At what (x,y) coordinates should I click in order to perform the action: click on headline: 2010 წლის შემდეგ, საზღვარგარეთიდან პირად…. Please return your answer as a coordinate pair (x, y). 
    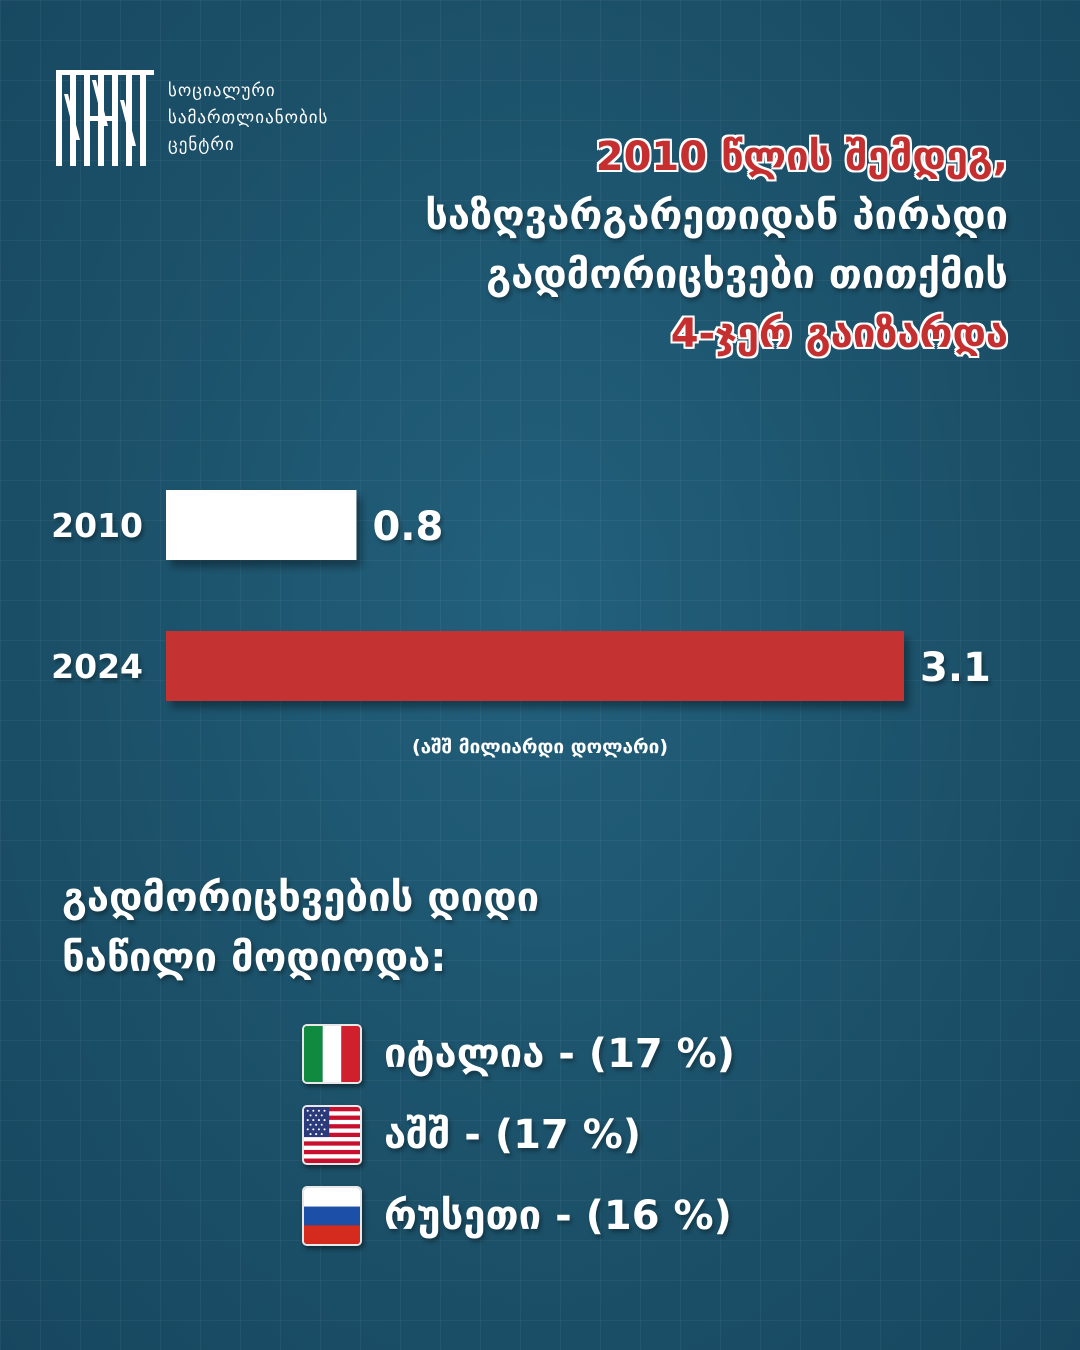
    Looking at the image, I should click on (558, 246).